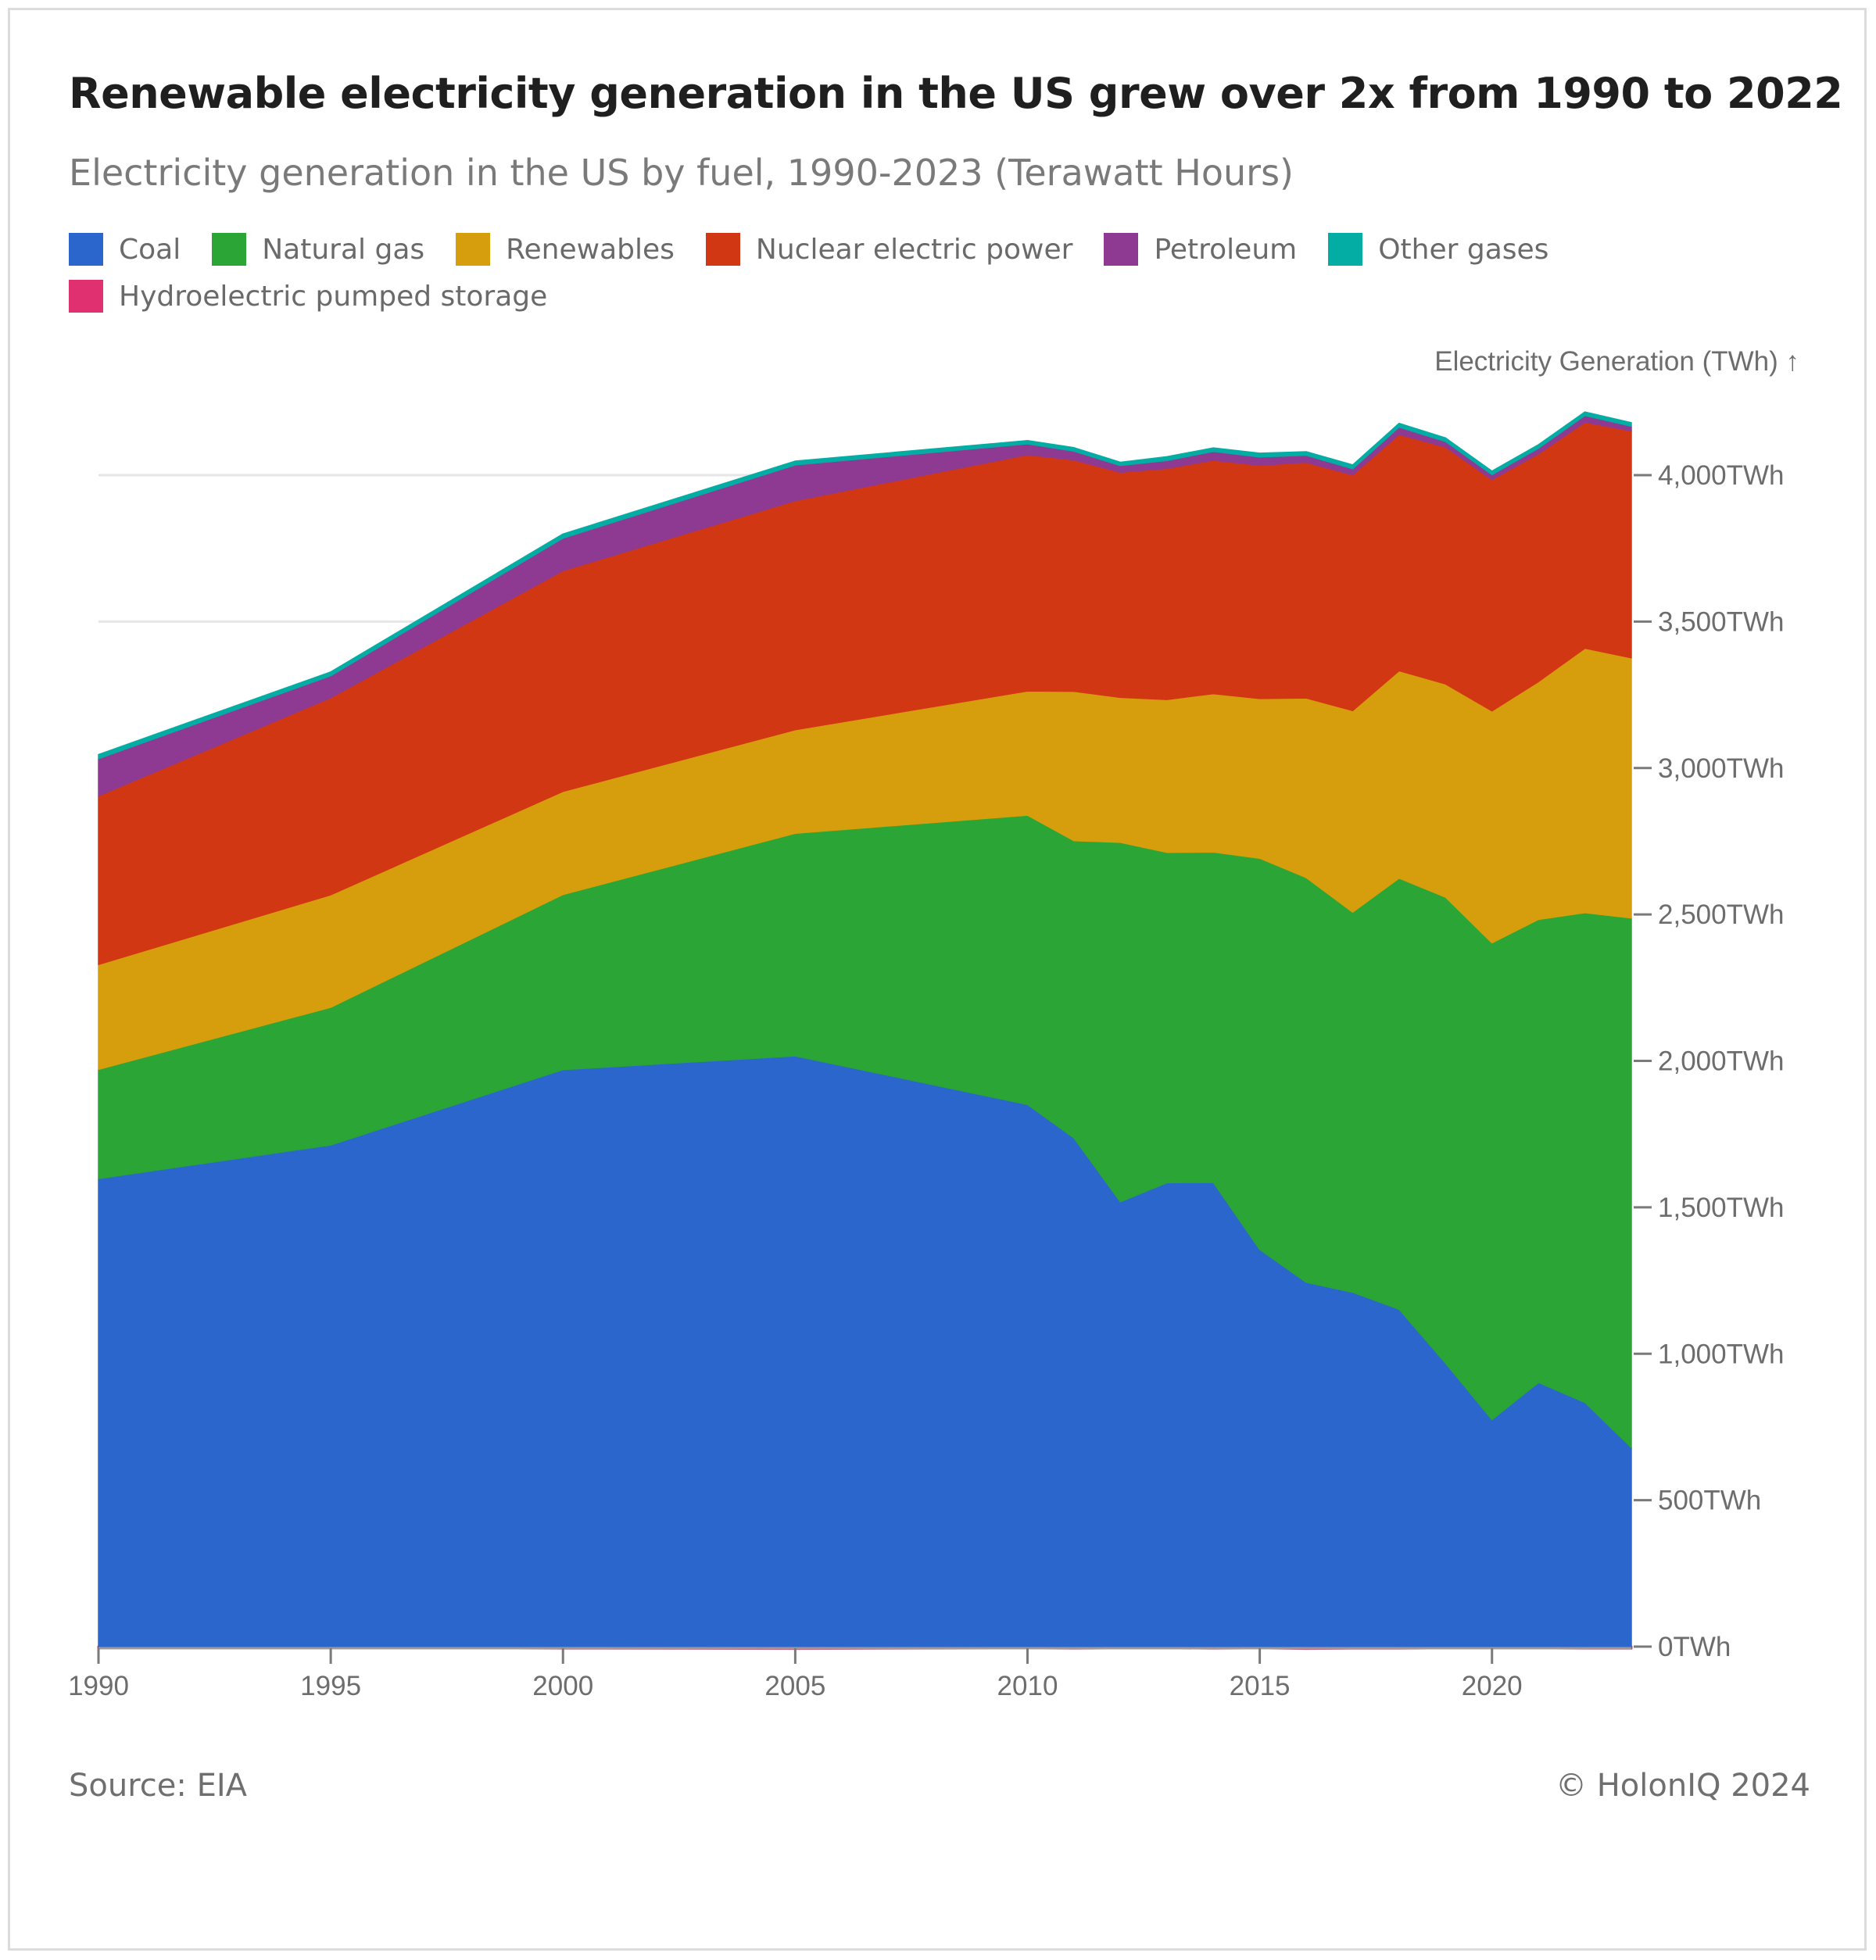  What do you see at coordinates (590, 249) in the screenshot?
I see `legend-label: Renewables` at bounding box center [590, 249].